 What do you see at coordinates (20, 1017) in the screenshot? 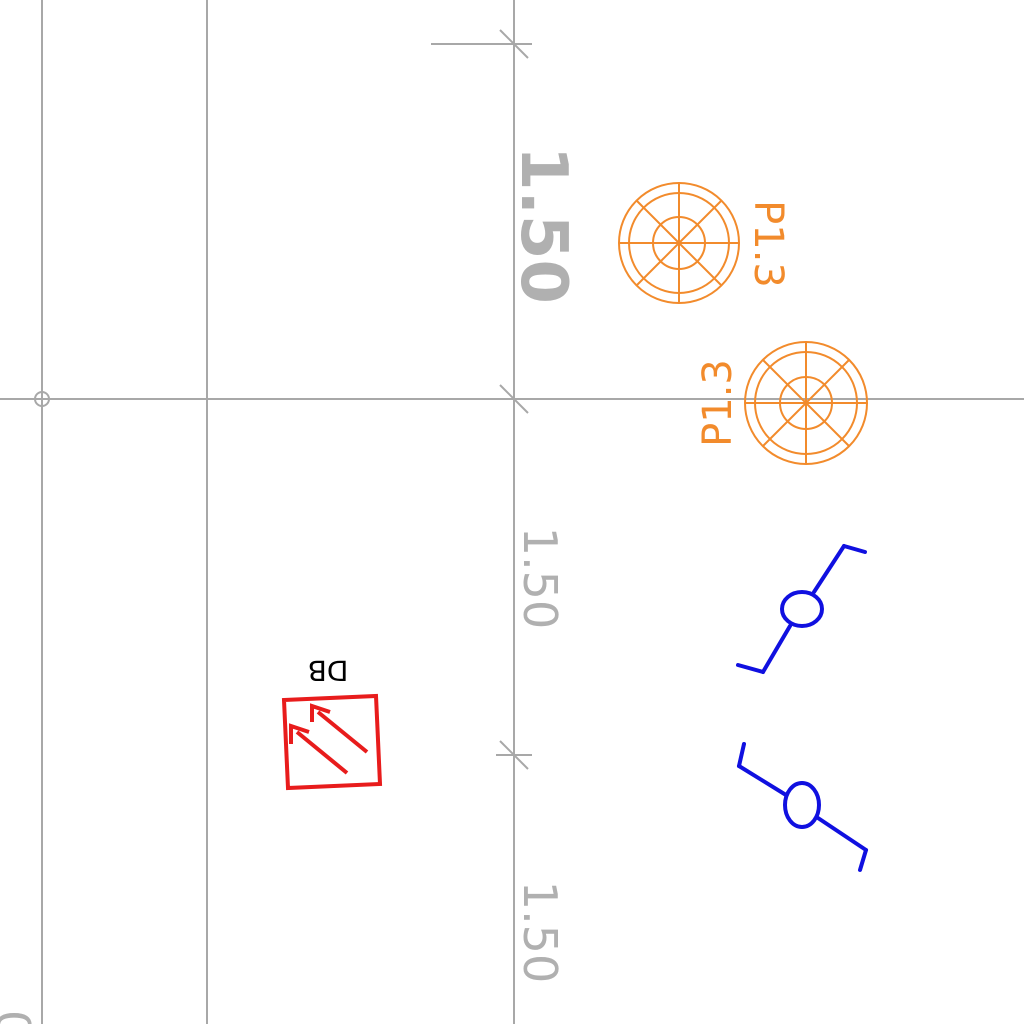
I see `dimension-text-edge-partial: 01.0` at bounding box center [20, 1017].